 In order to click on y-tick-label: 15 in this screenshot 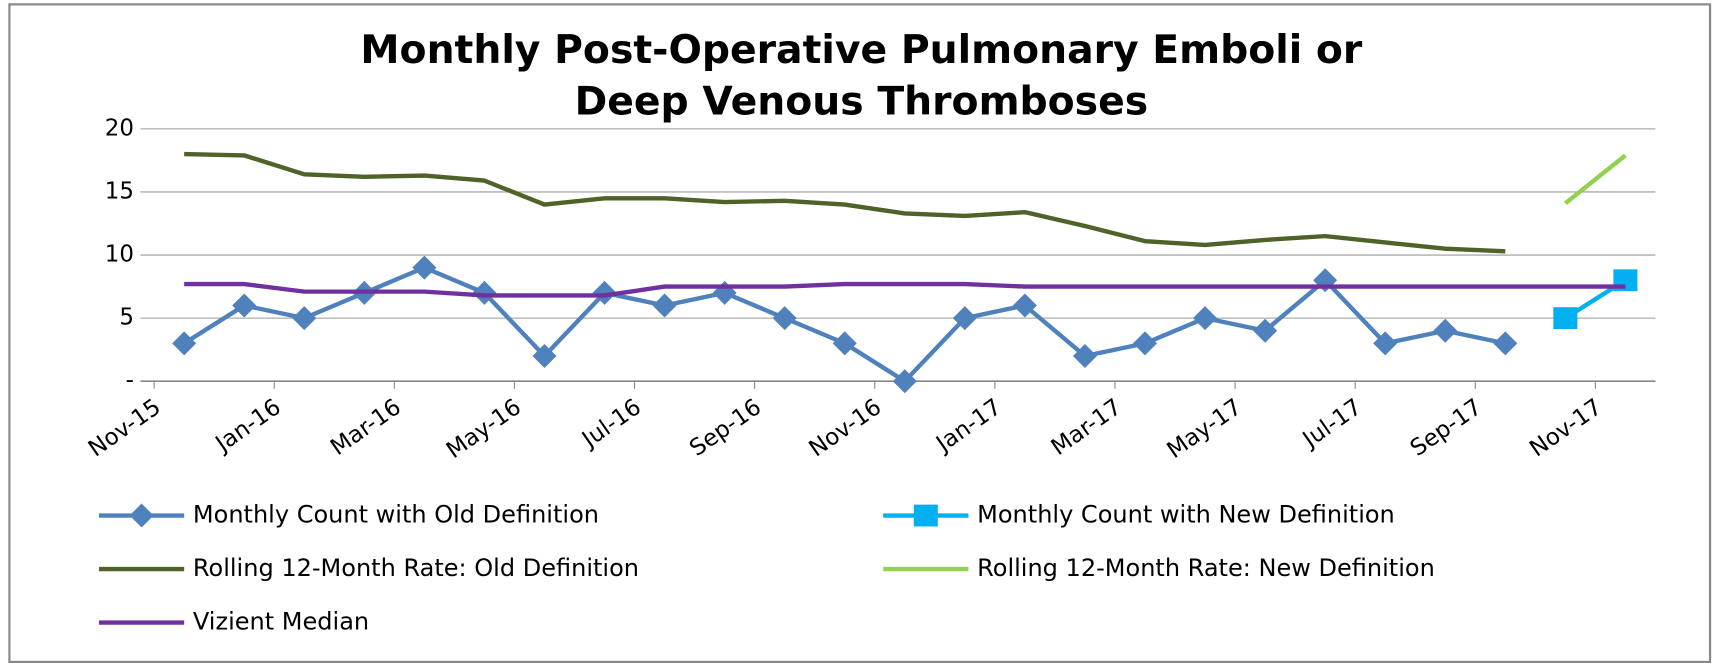, I will do `click(119, 191)`.